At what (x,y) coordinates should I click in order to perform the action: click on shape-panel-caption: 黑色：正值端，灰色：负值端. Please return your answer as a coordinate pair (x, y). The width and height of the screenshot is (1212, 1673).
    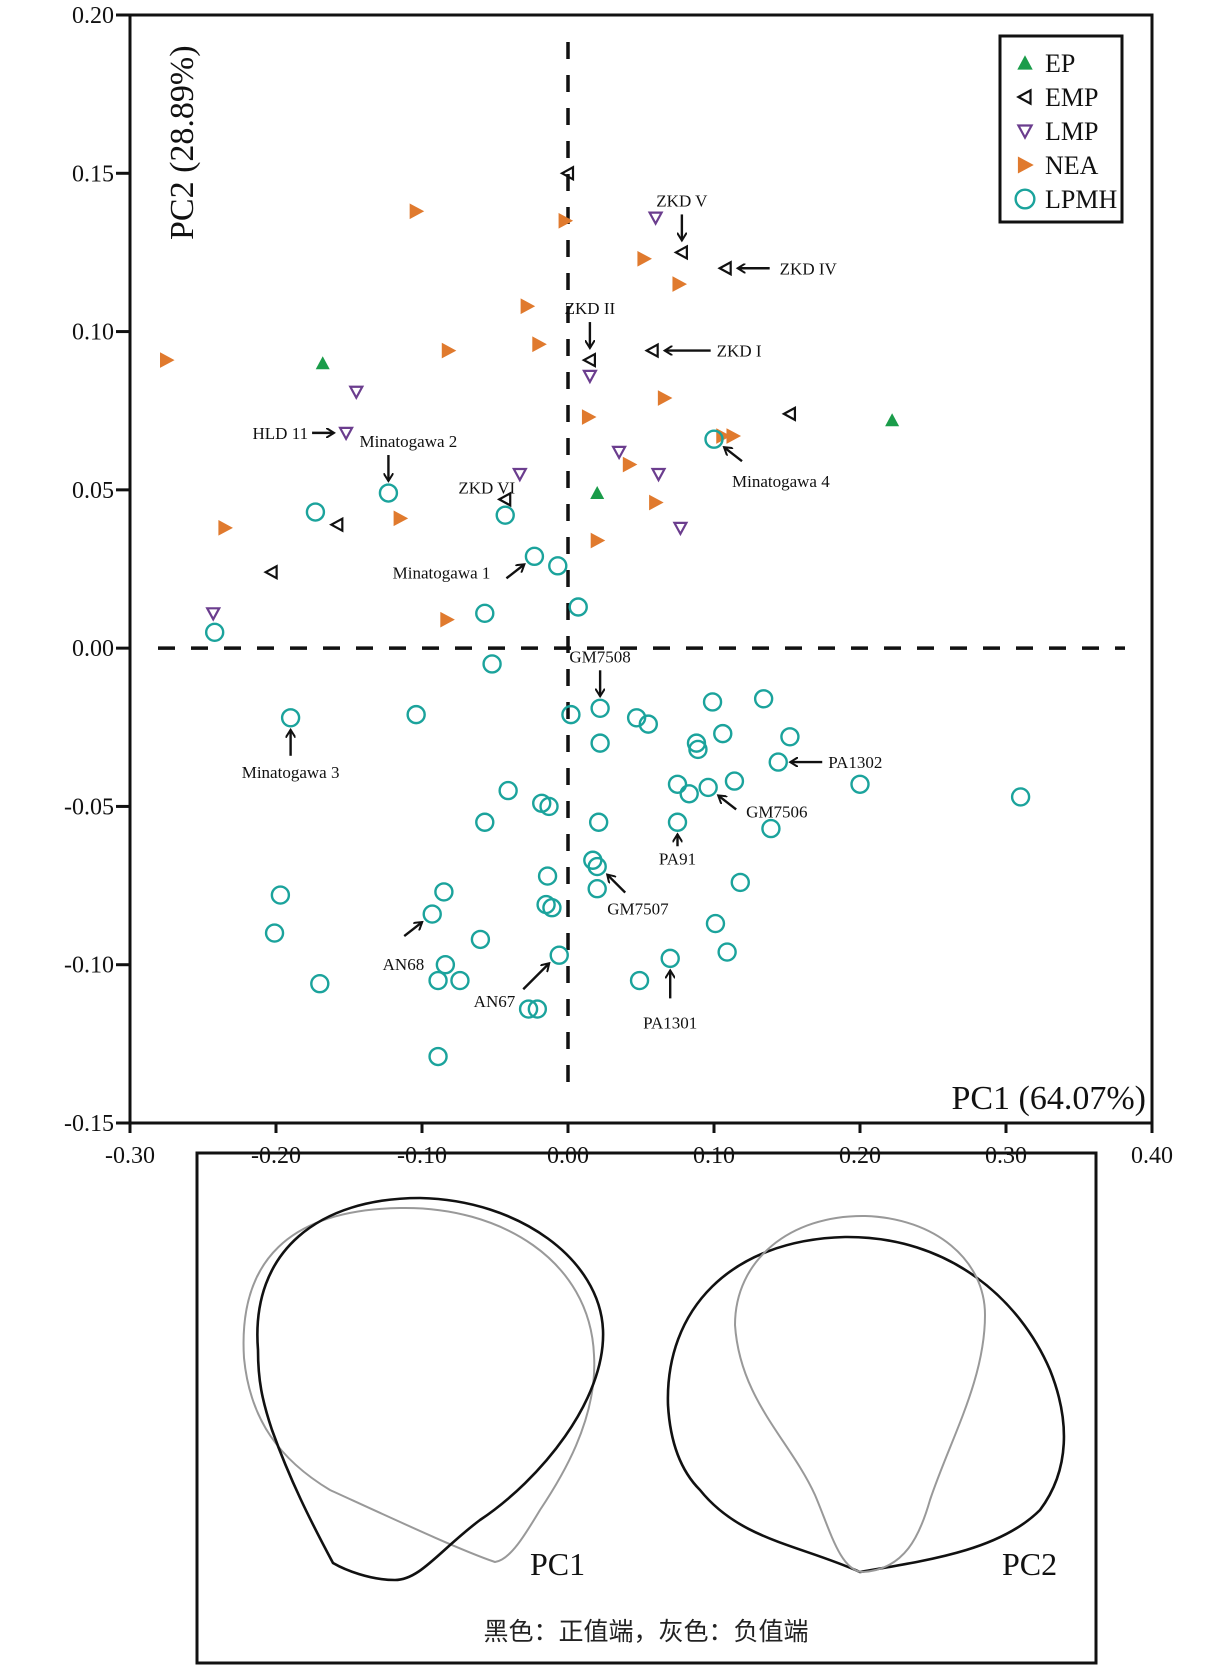
    Looking at the image, I should click on (645, 1631).